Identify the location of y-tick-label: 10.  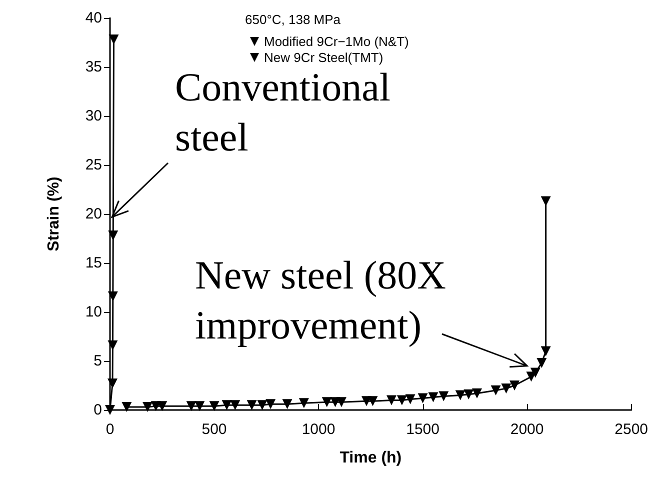
(93, 312).